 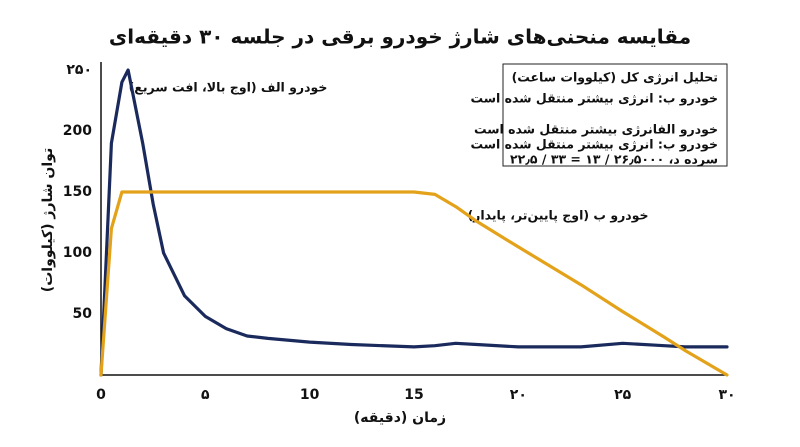 What do you see at coordinates (228, 87) in the screenshot?
I see `annotation: خودرو الف (اوج بالا، افت سریع)` at bounding box center [228, 87].